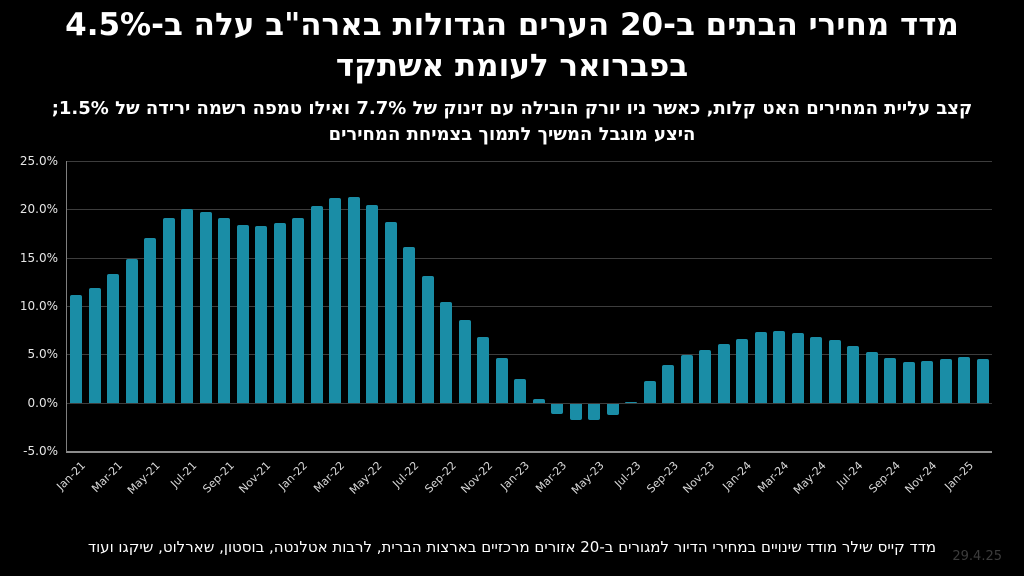 The height and width of the screenshot is (576, 1024). Describe the element at coordinates (43, 354) in the screenshot. I see `y-tick-label: 5.0%` at that location.